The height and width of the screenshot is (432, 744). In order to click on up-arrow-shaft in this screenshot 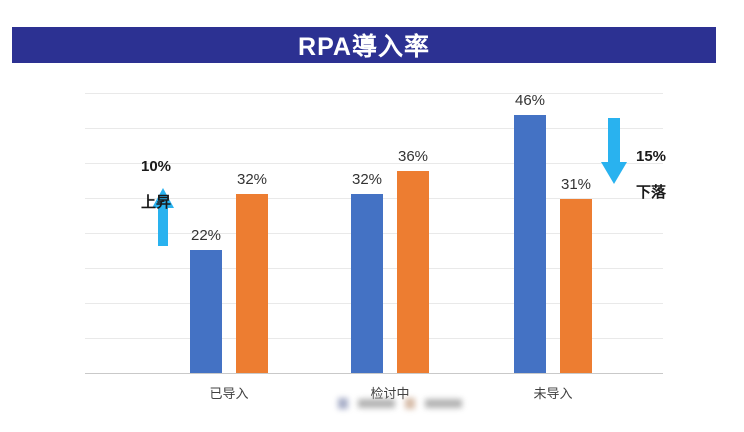, I will do `click(163, 226)`.